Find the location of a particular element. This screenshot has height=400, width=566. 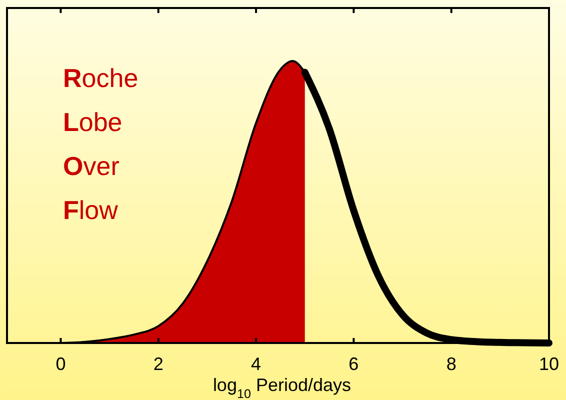

x-tick-label: 0 is located at coordinates (61, 364).